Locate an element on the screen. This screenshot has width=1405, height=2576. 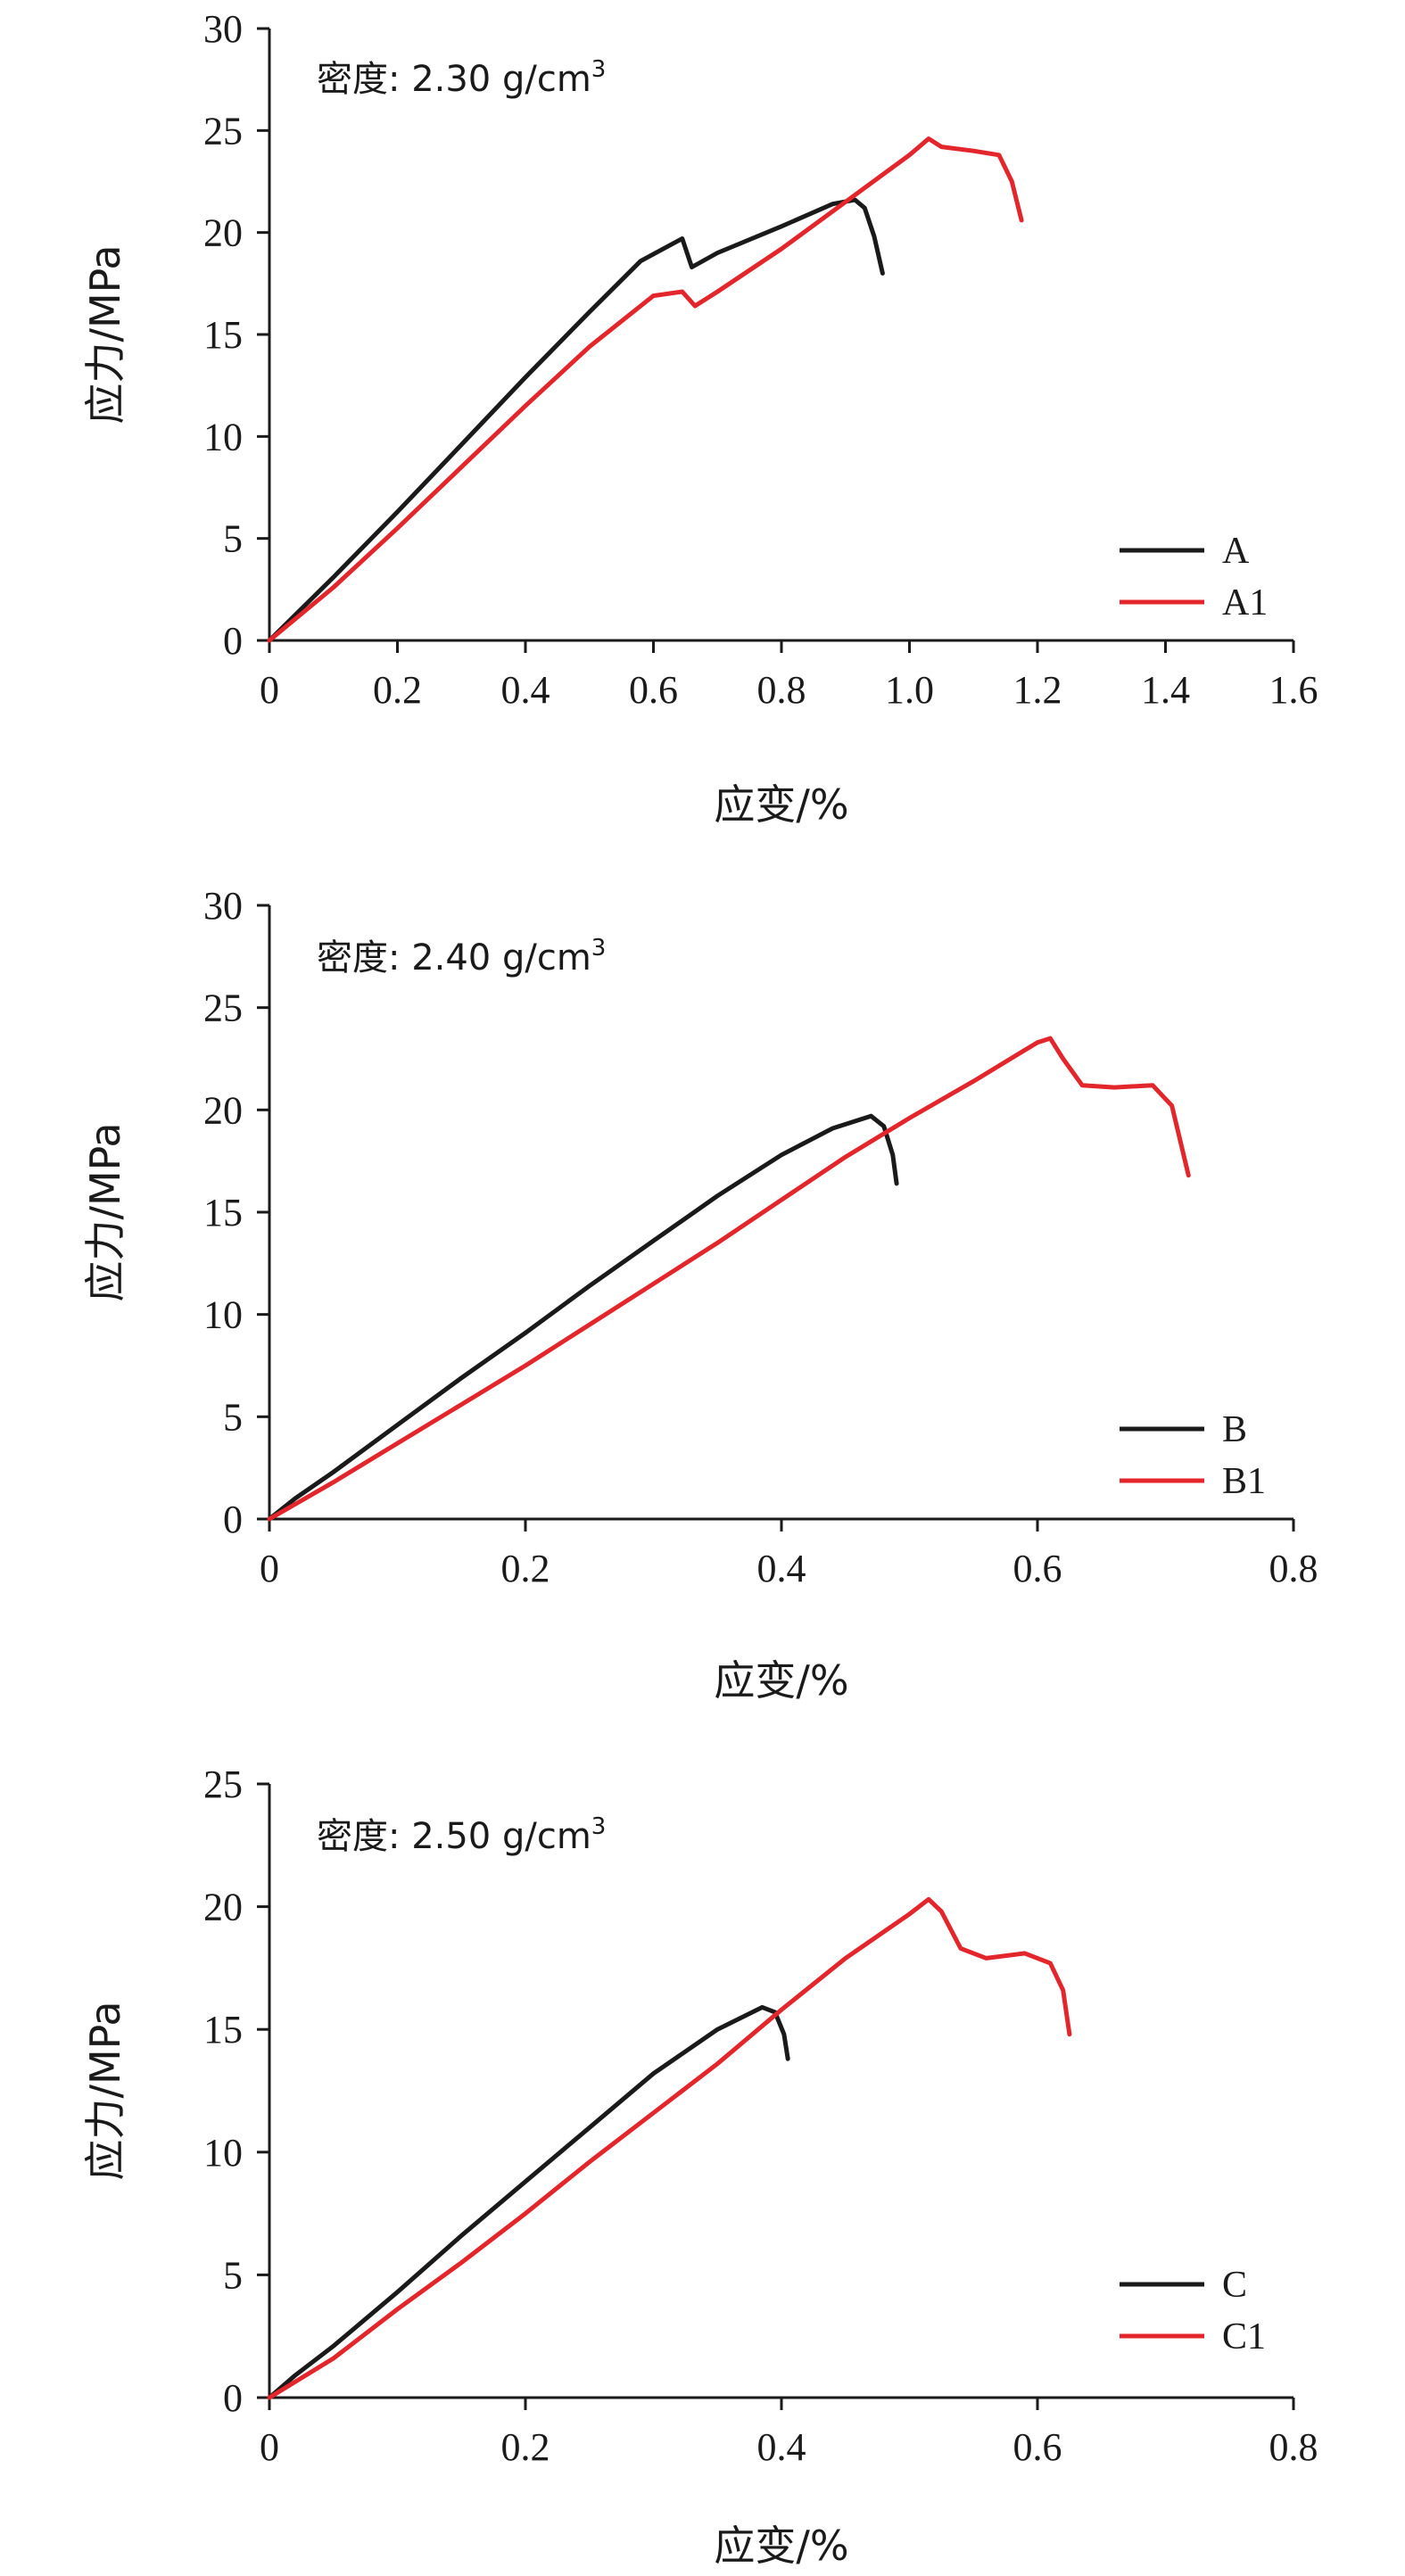
legend: C C1 is located at coordinates (1193, 2311).